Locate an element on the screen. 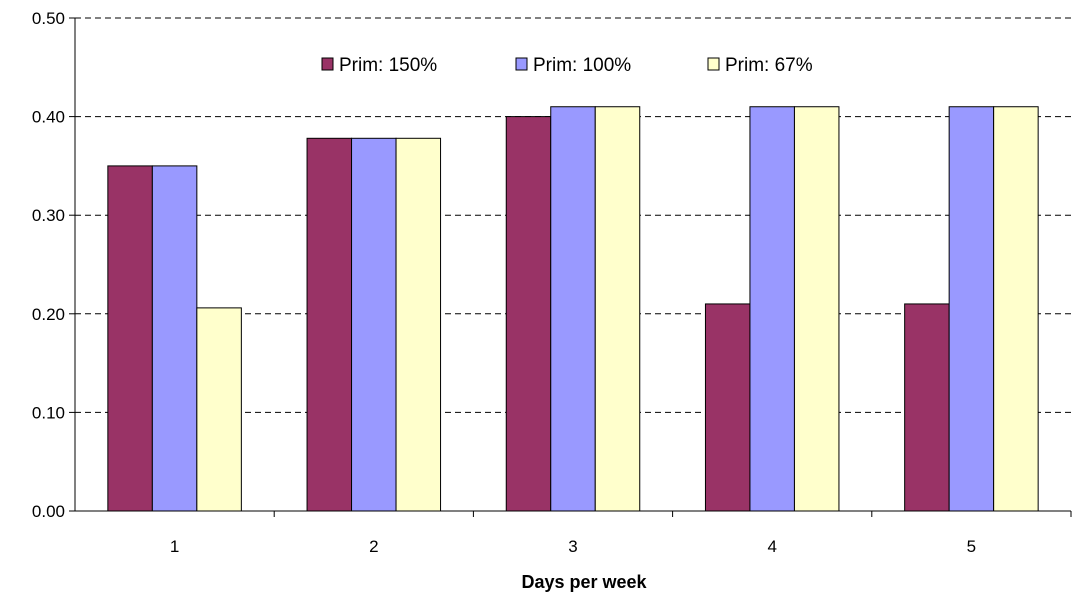 The height and width of the screenshot is (599, 1091). x-tick-labels: 1 2 3 4 5 is located at coordinates (573, 546).